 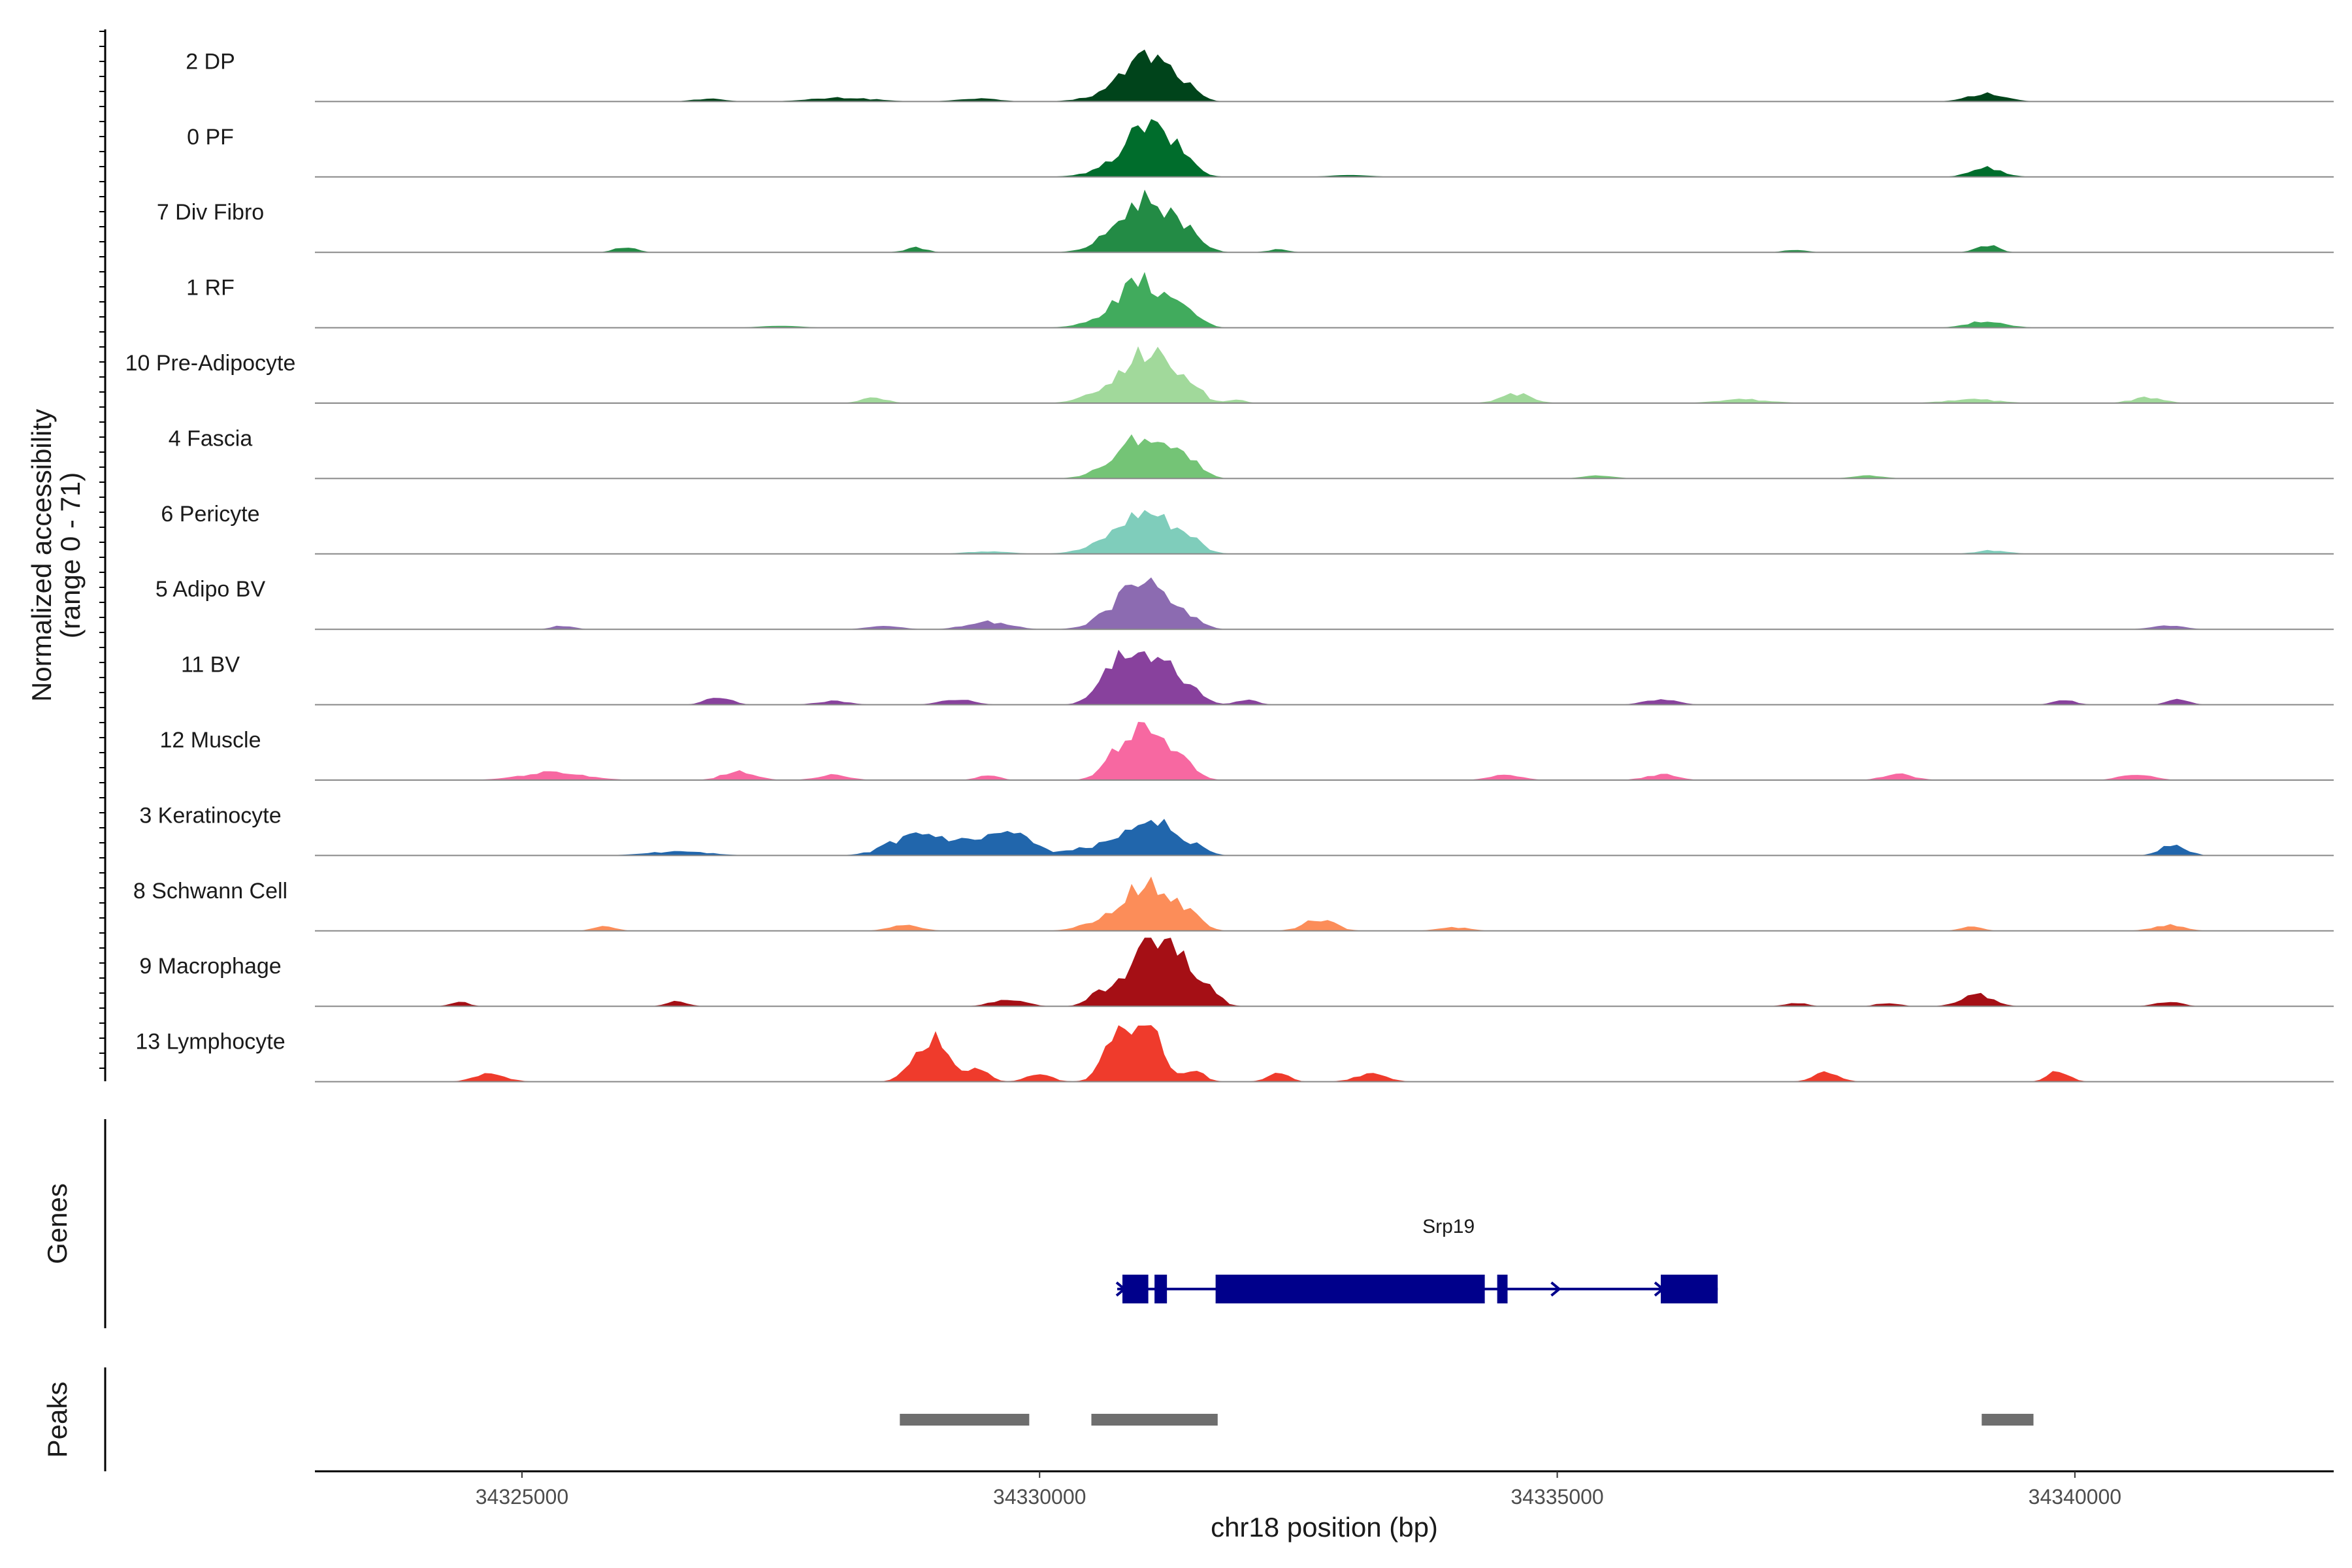 What do you see at coordinates (210, 891) in the screenshot?
I see `track-label: 8 Schwann Cell` at bounding box center [210, 891].